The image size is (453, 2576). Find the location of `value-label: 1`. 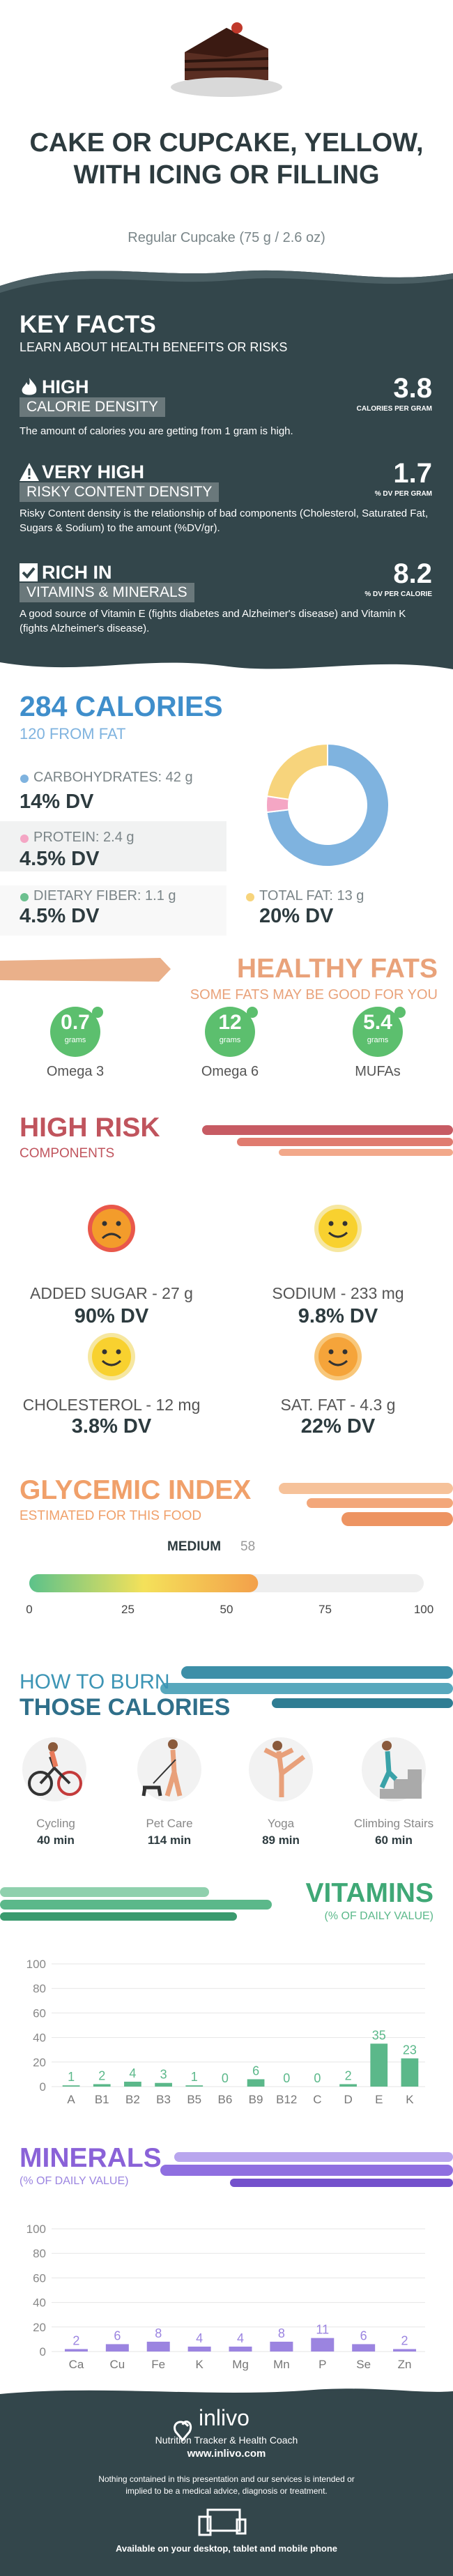

value-label: 1 is located at coordinates (194, 2077).